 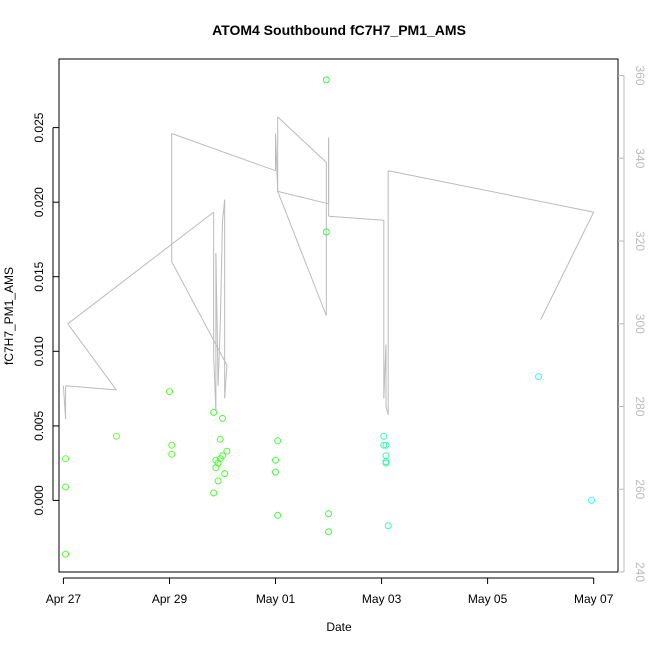 I want to click on y-right-tick-label: 360, so click(x=640, y=75).